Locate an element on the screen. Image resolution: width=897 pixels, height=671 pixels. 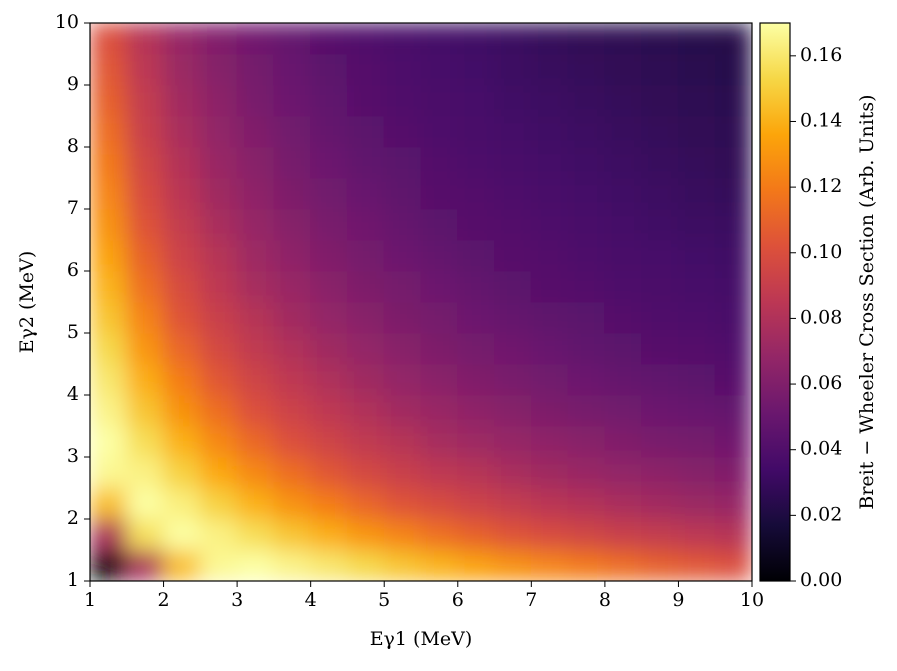
y-tick-label: 2 is located at coordinates (73, 518).